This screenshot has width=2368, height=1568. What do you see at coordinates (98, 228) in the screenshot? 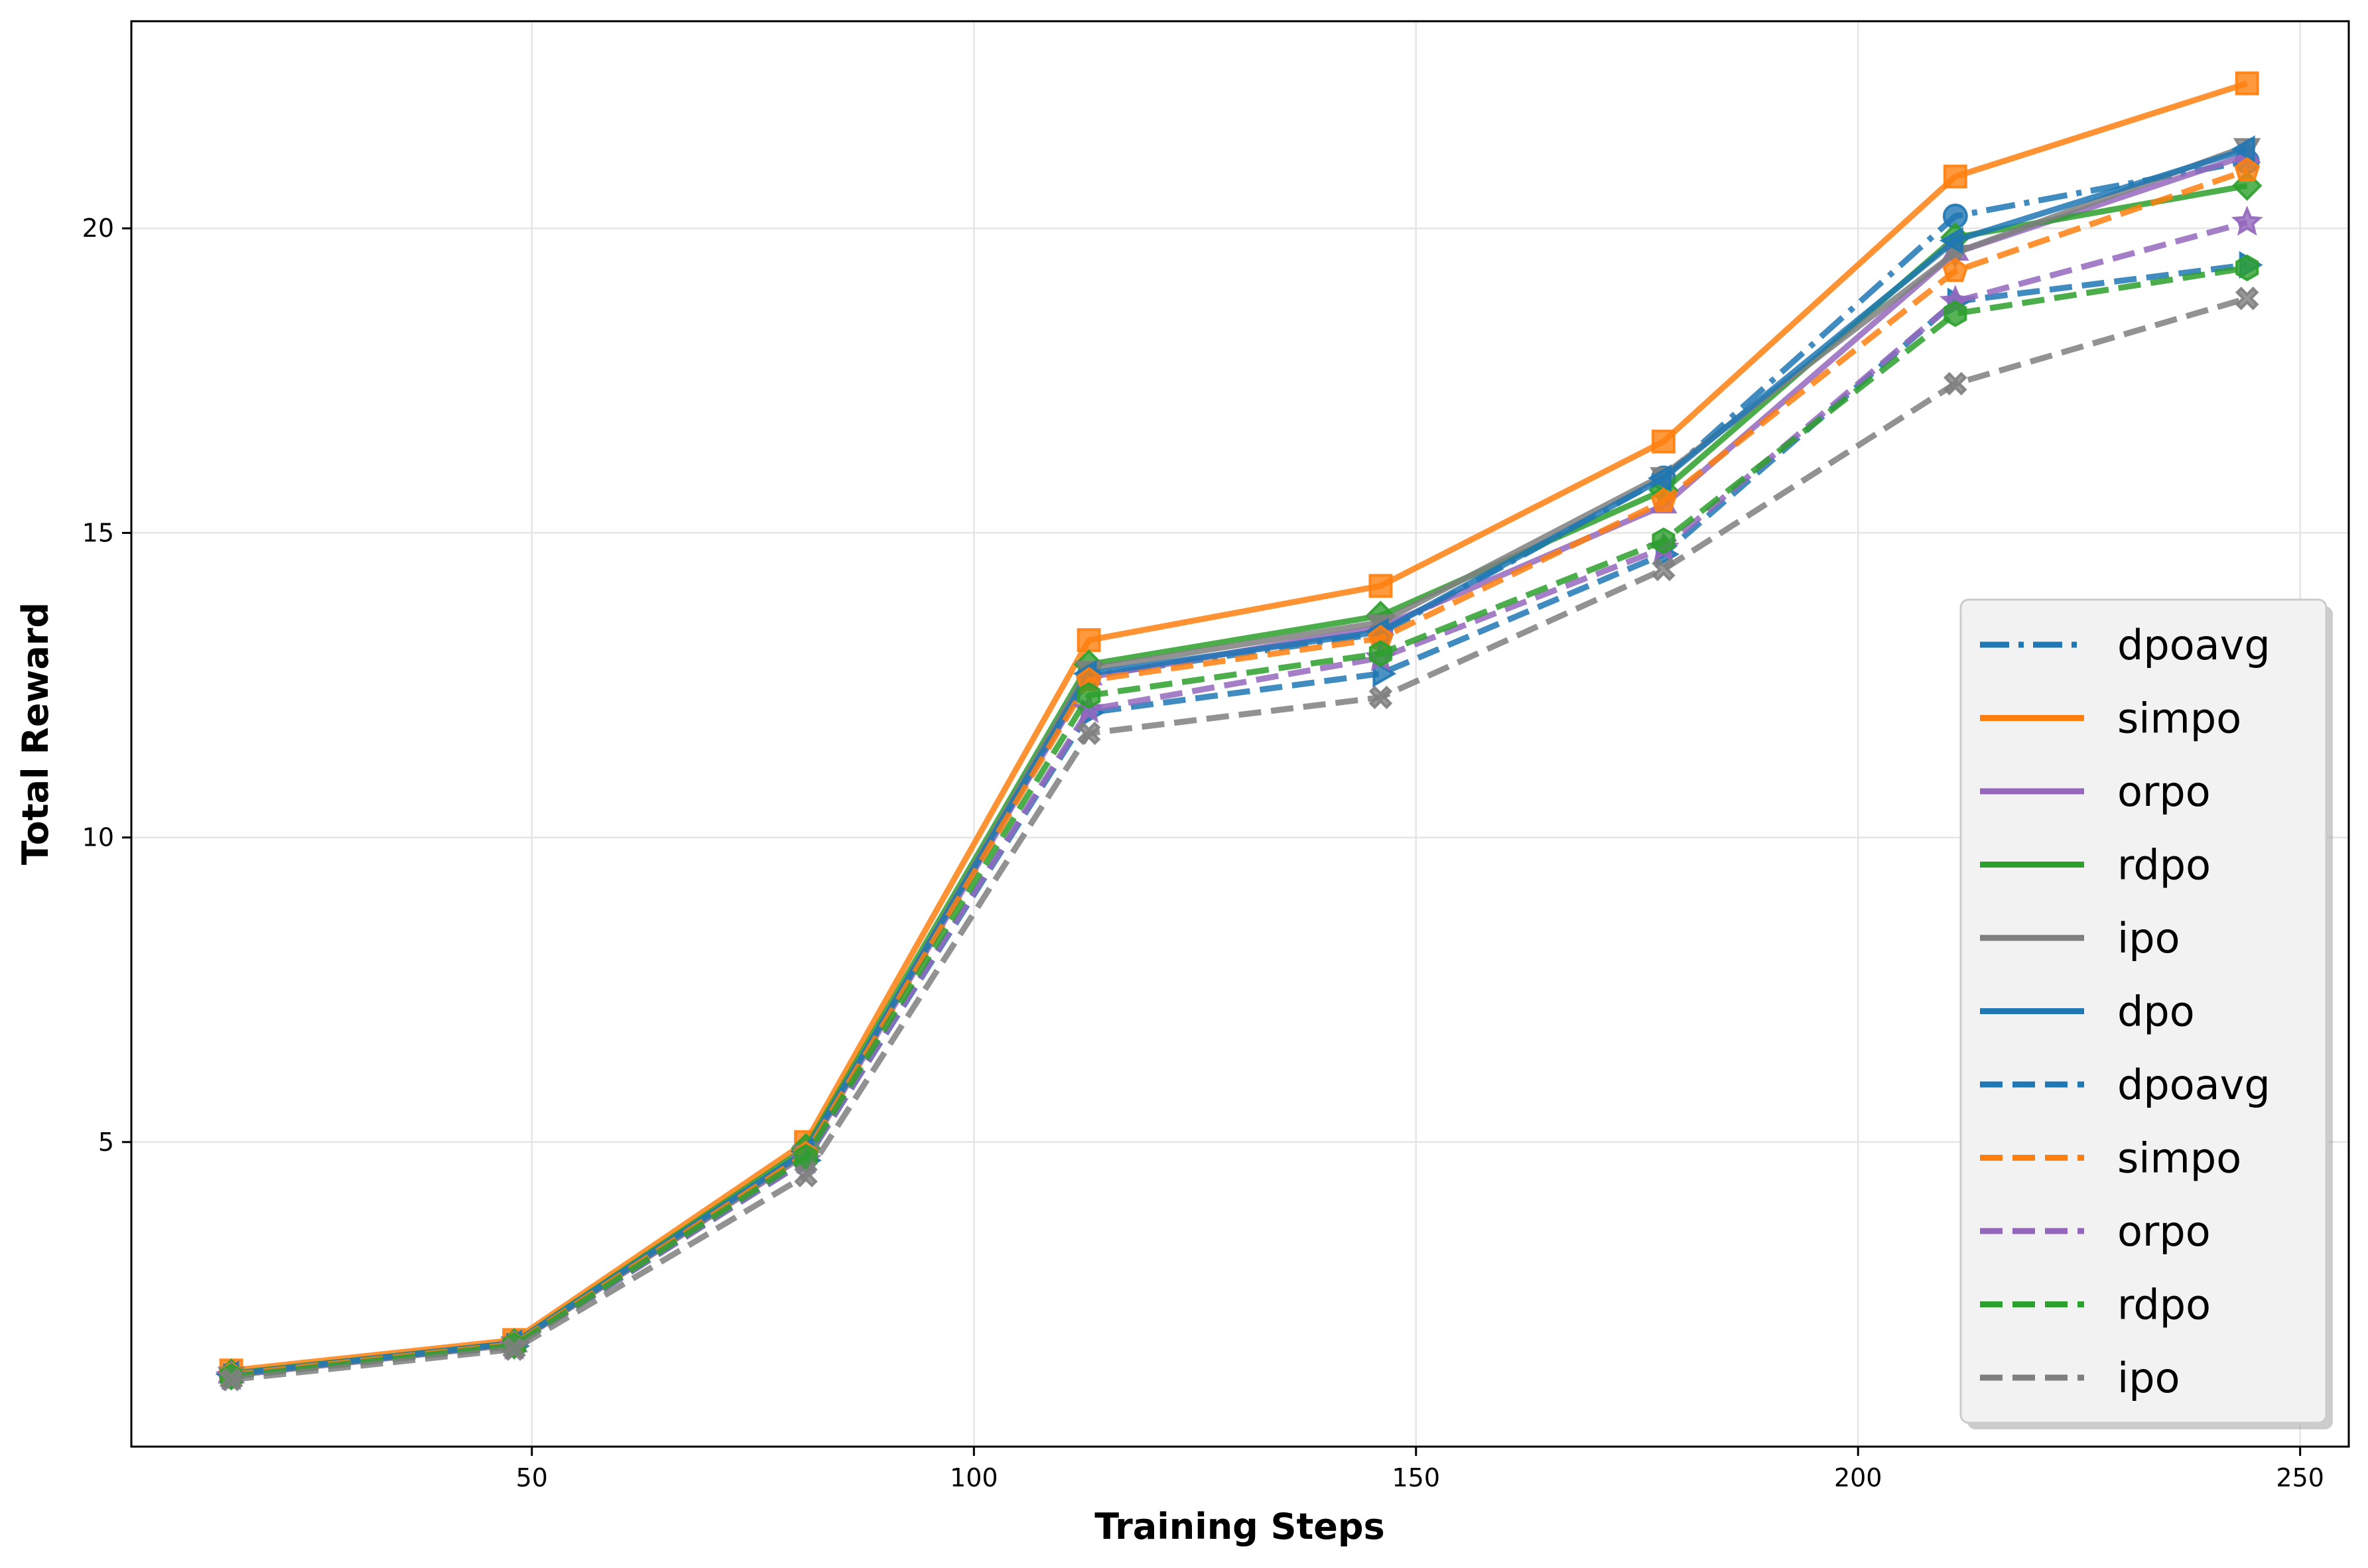
I see `y-tick-label: 20` at bounding box center [98, 228].